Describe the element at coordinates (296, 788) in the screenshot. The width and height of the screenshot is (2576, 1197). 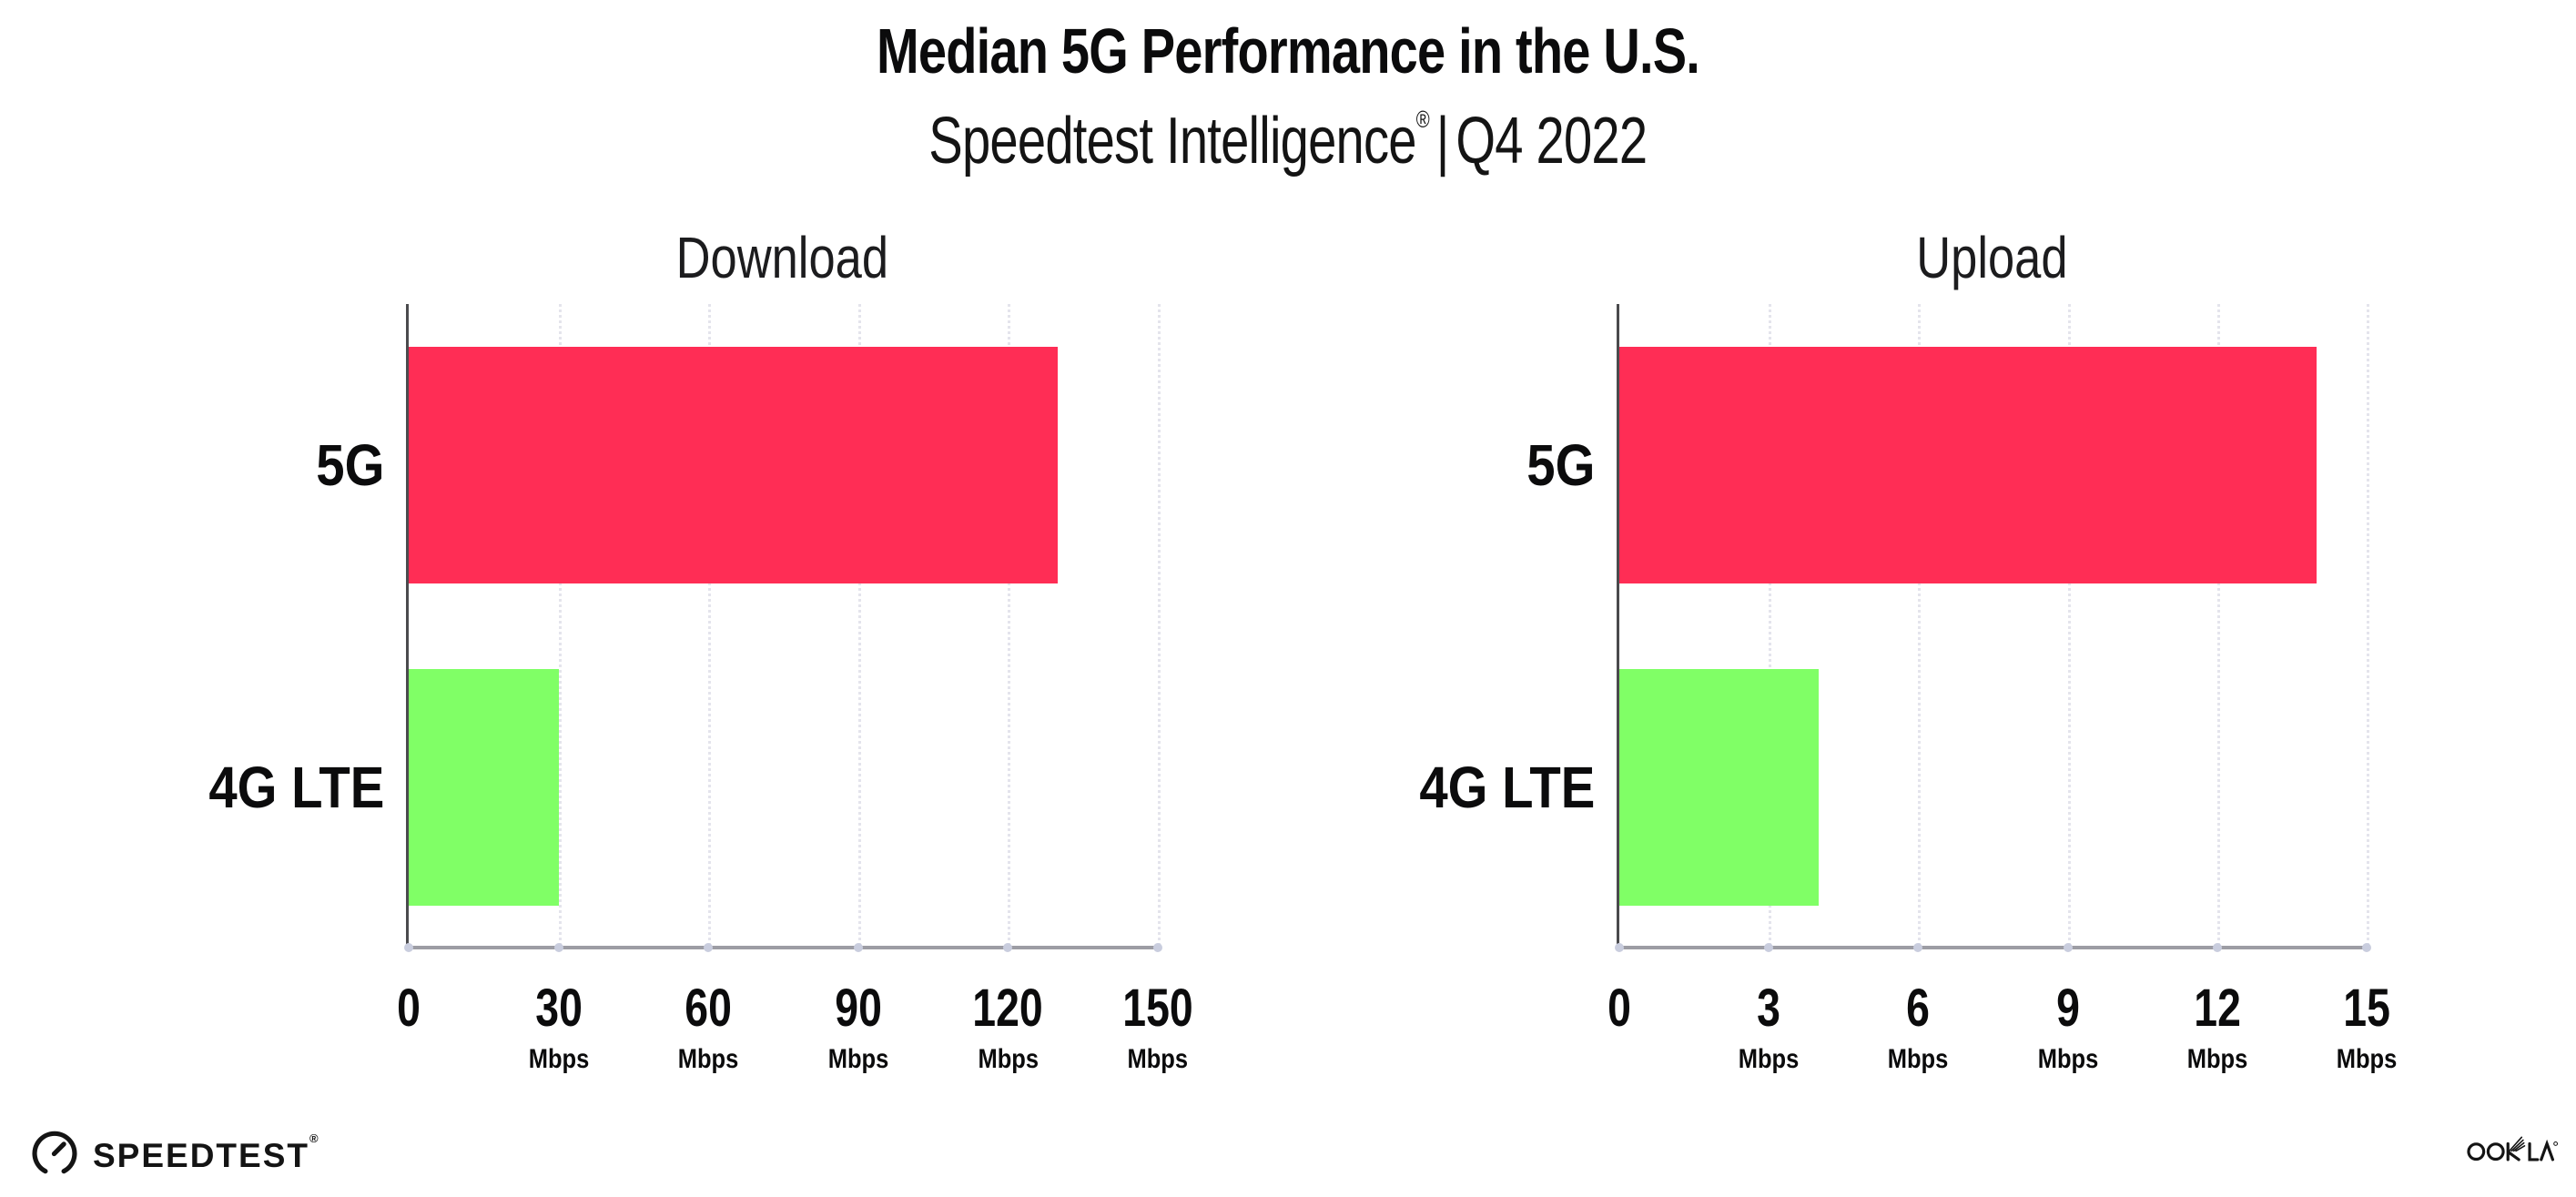
I see `download-category-label-4g-lte: 4G LTE` at that location.